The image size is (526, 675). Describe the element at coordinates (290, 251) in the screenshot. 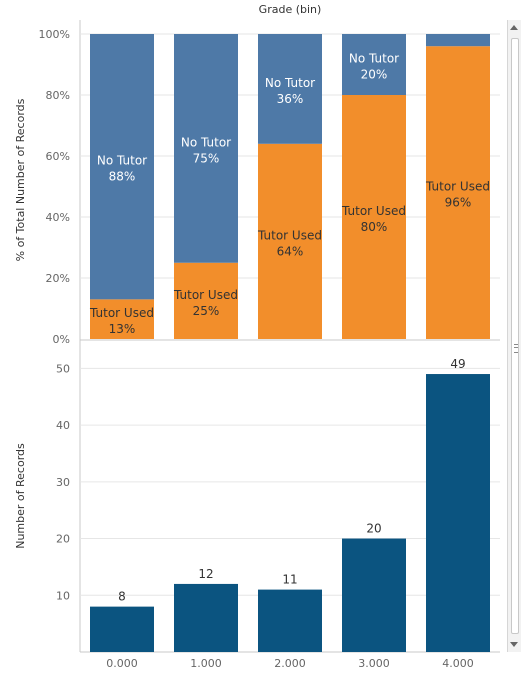

I see `segment-label-value: 64%` at that location.